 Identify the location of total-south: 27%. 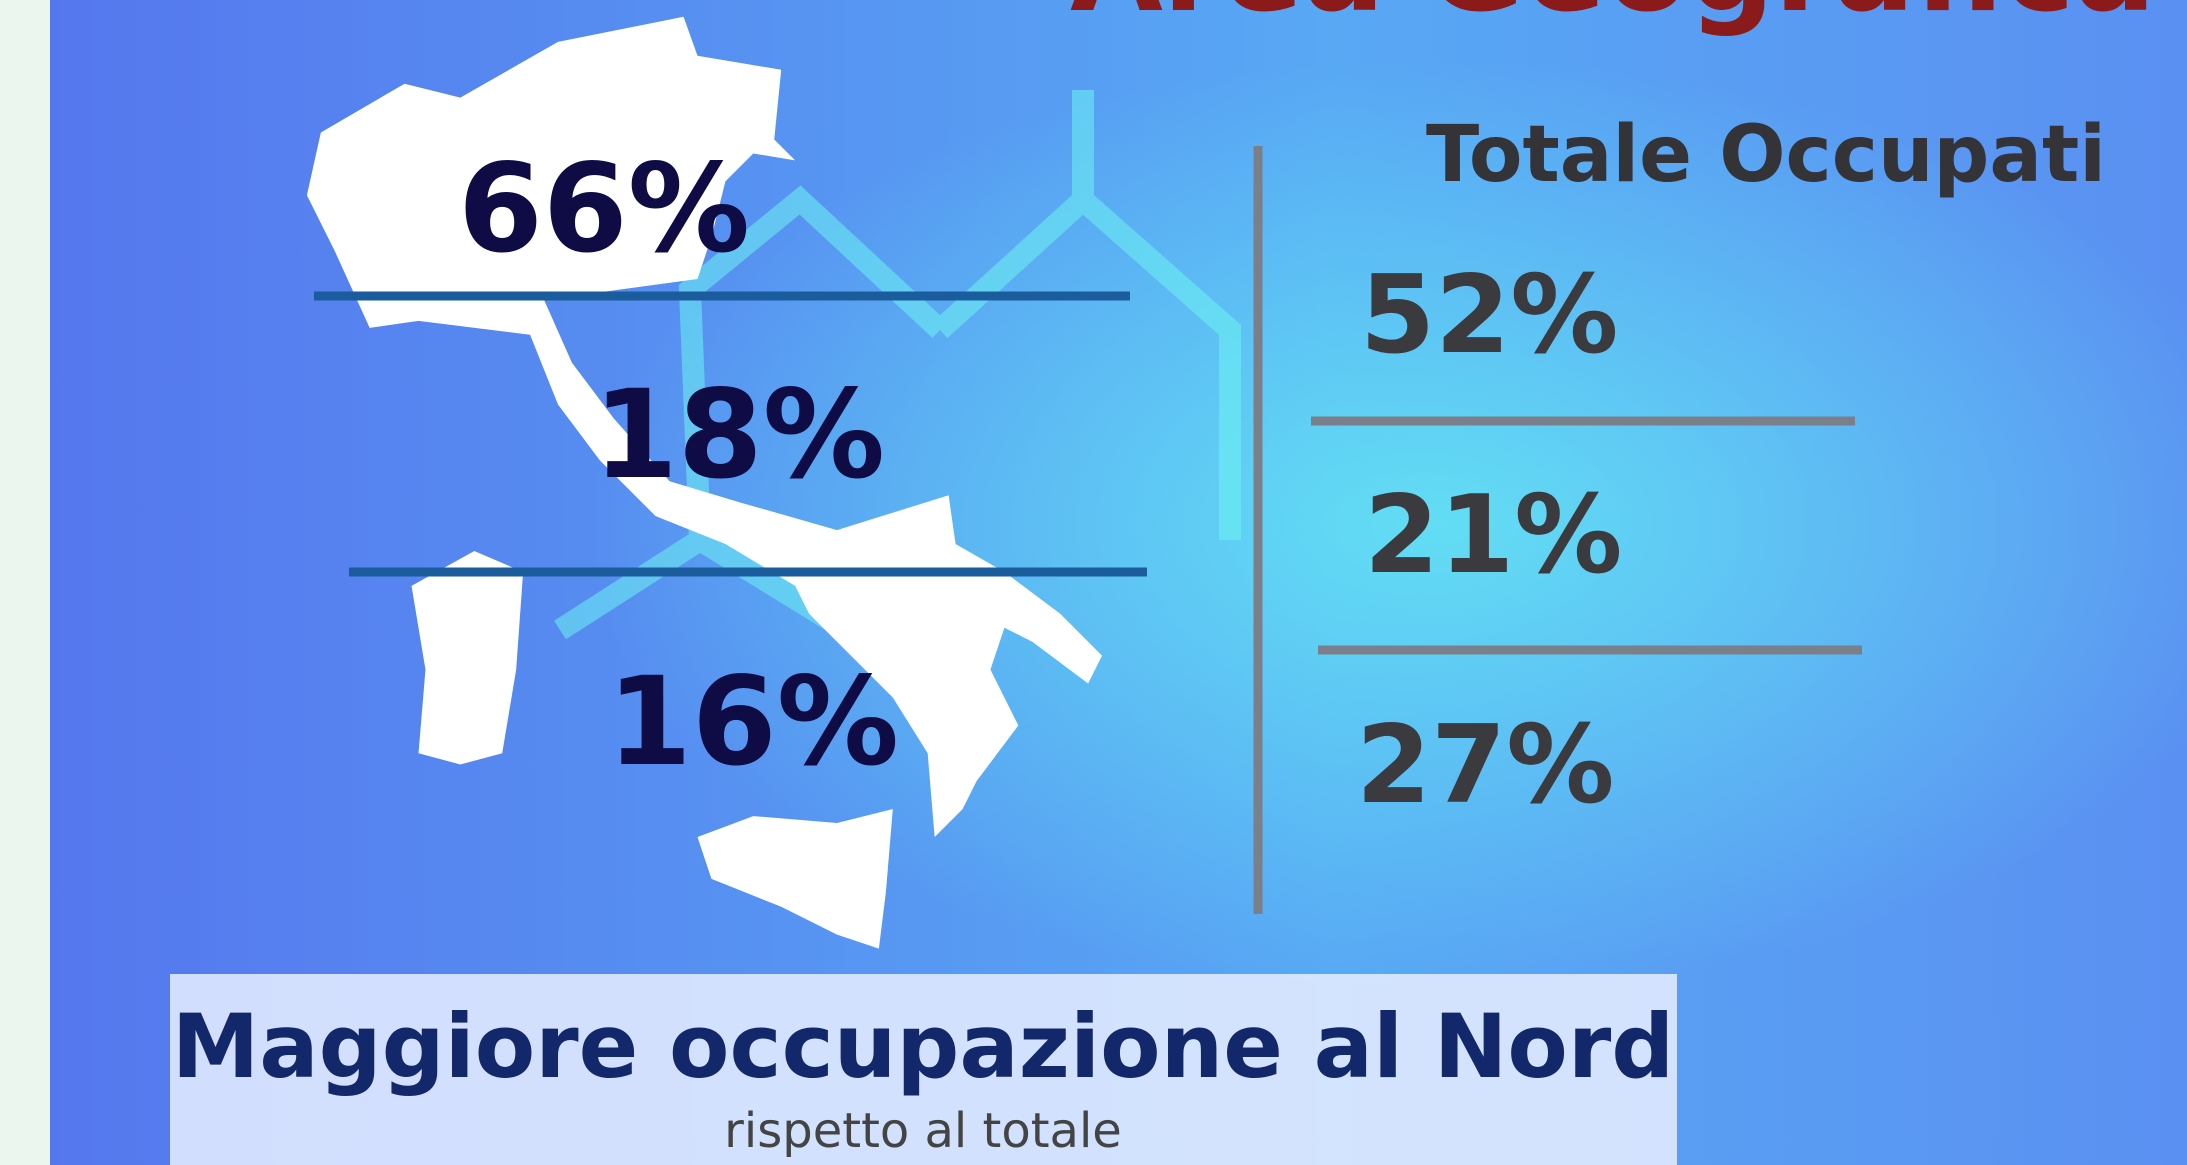
(1485, 765).